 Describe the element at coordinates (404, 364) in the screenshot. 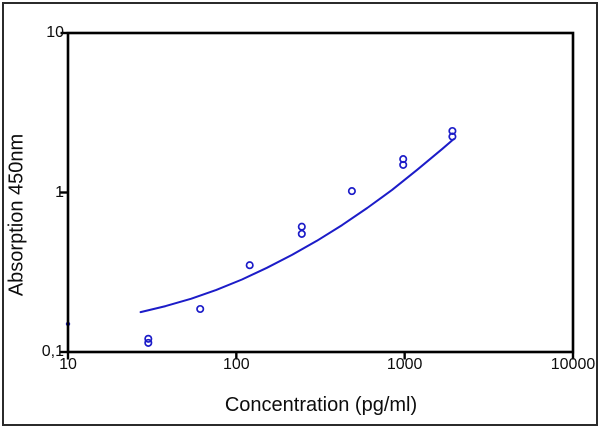

I see `x-tick-label-1000: 1000` at that location.